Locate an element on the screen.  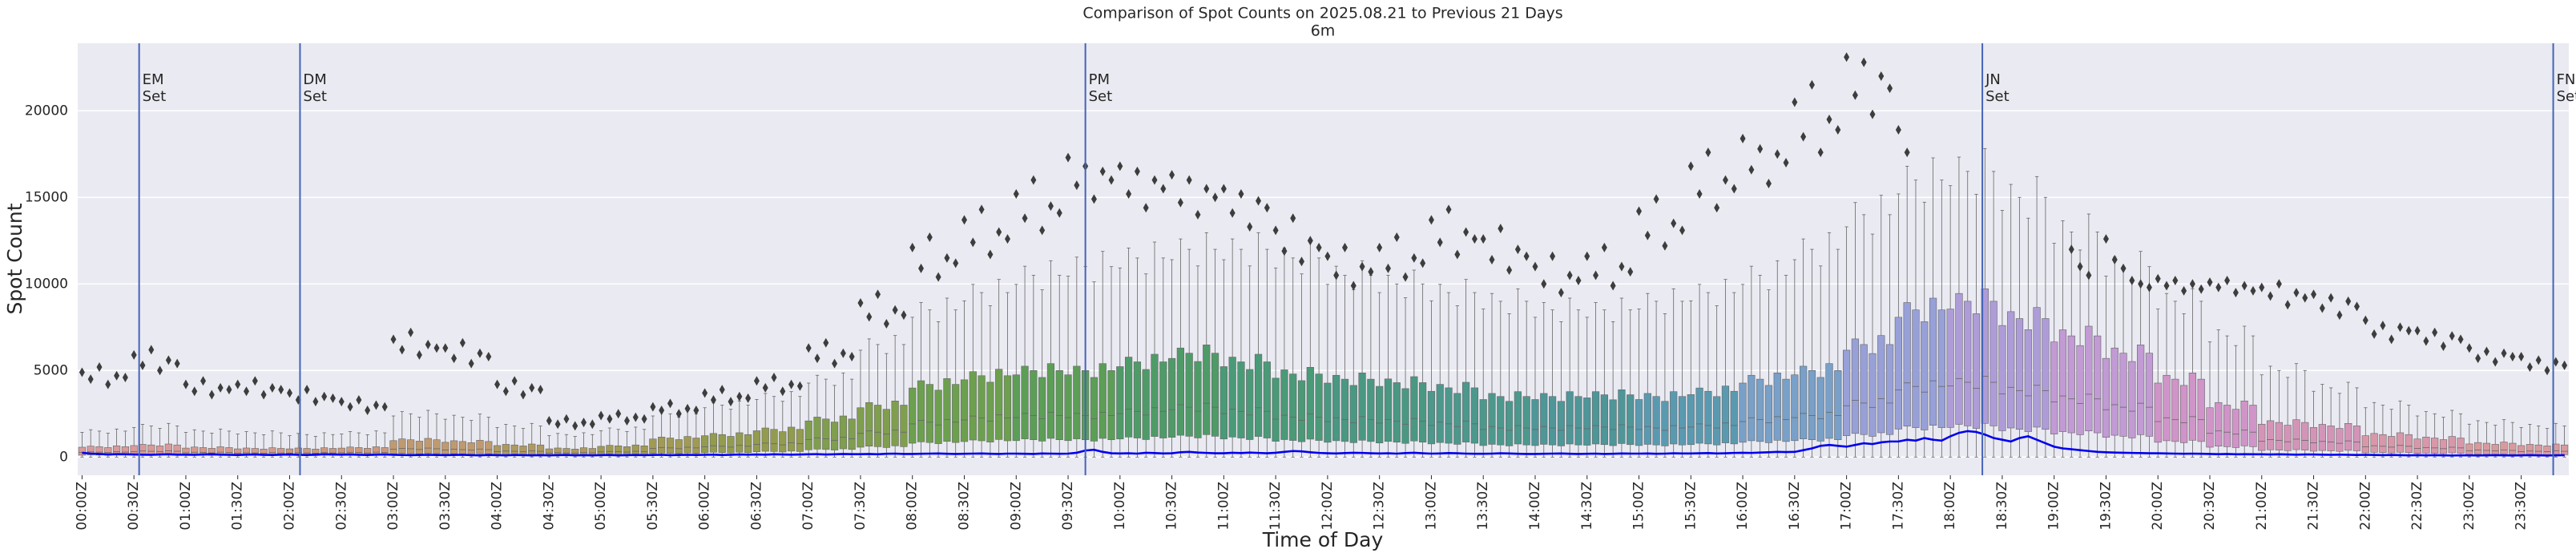
x-tick-label: 16:00Z is located at coordinates (1743, 506).